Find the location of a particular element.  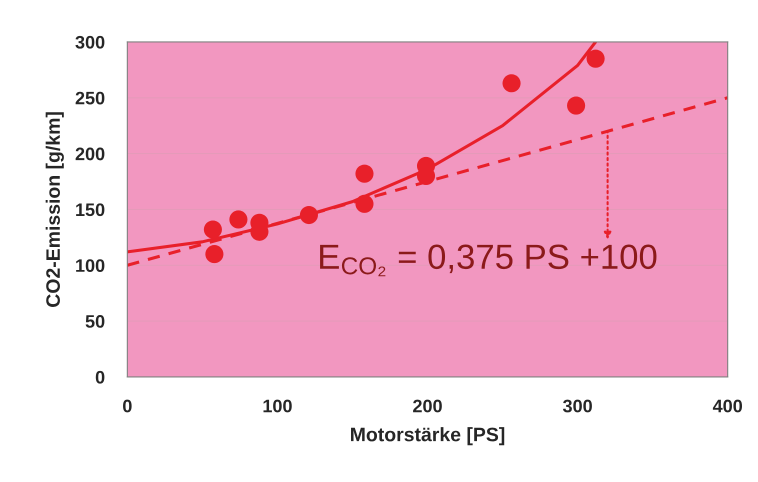

y-tick-label: 250 is located at coordinates (90, 98).